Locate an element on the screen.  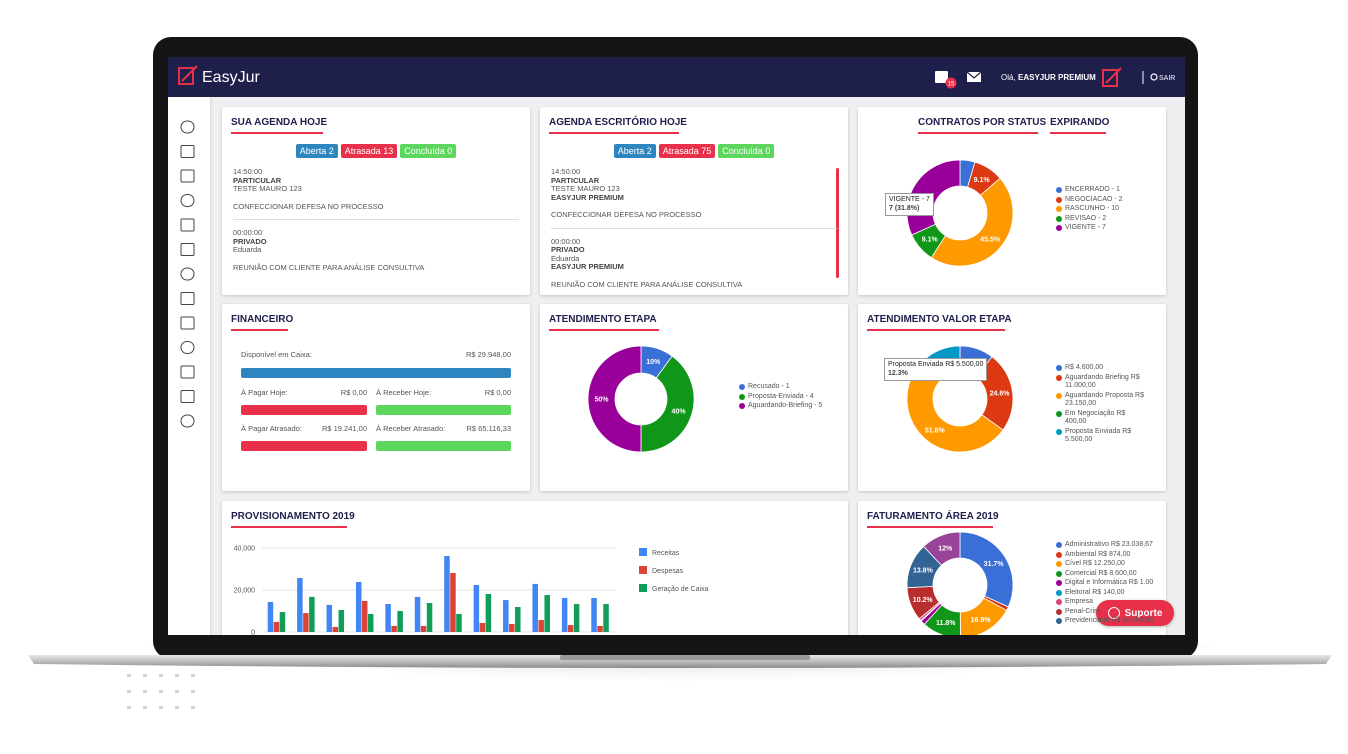
item-type: PRIVADO is located at coordinates (250, 241).